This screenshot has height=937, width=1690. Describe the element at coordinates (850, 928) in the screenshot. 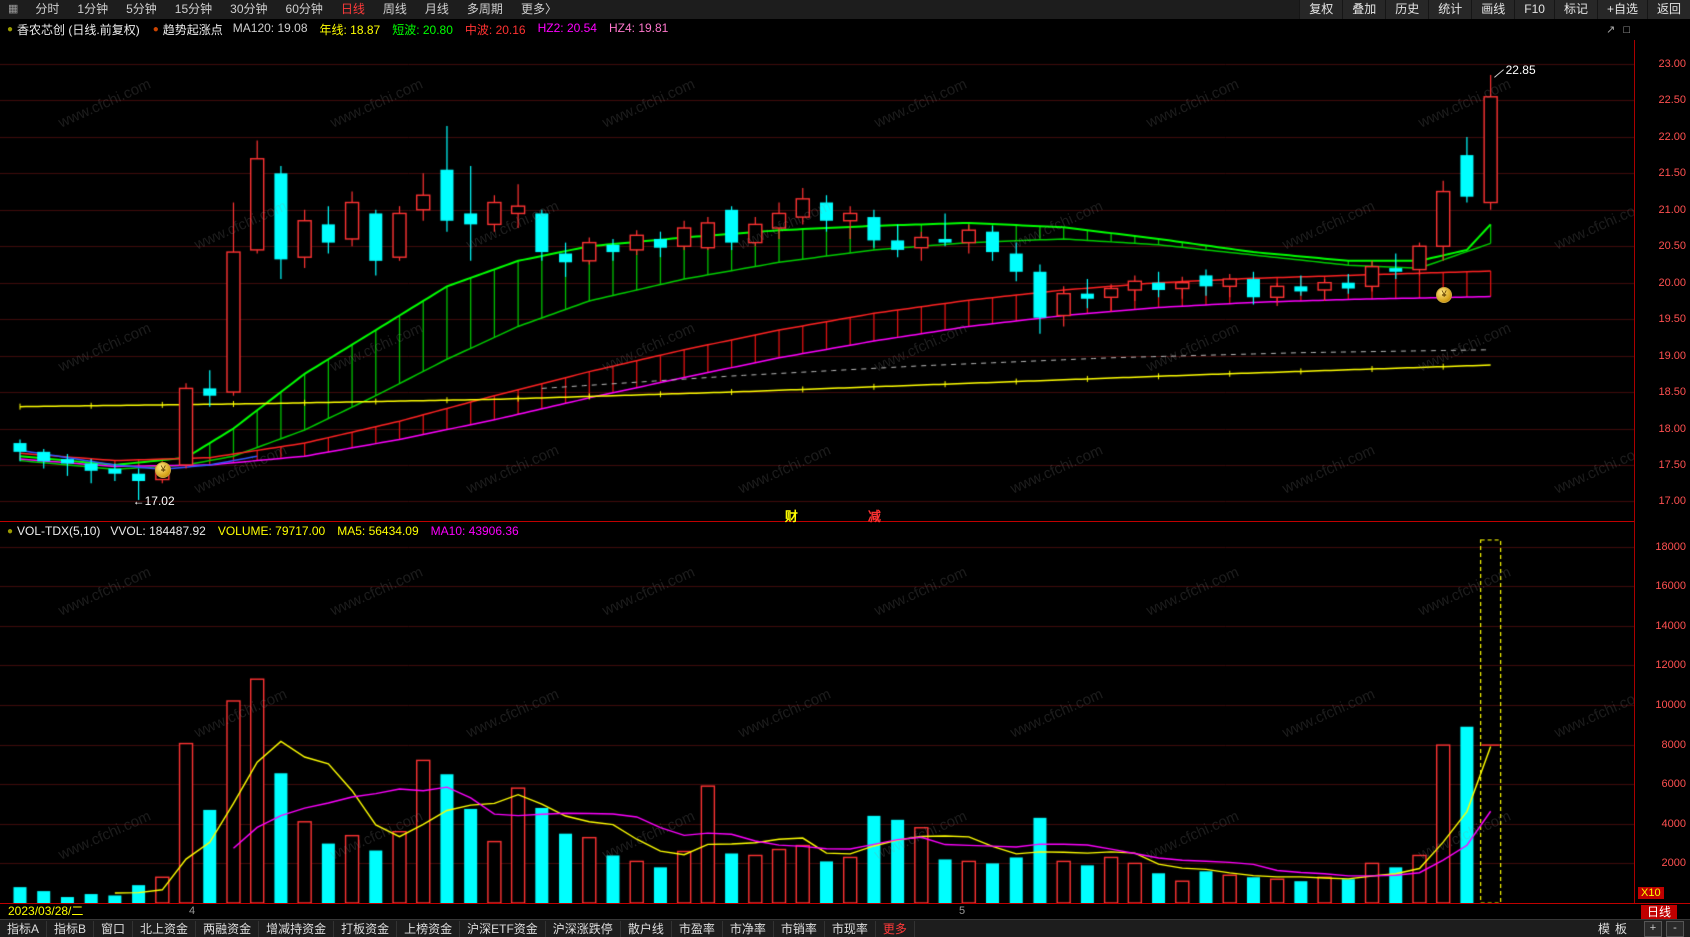

I see `bottombar-item: 市现率` at that location.